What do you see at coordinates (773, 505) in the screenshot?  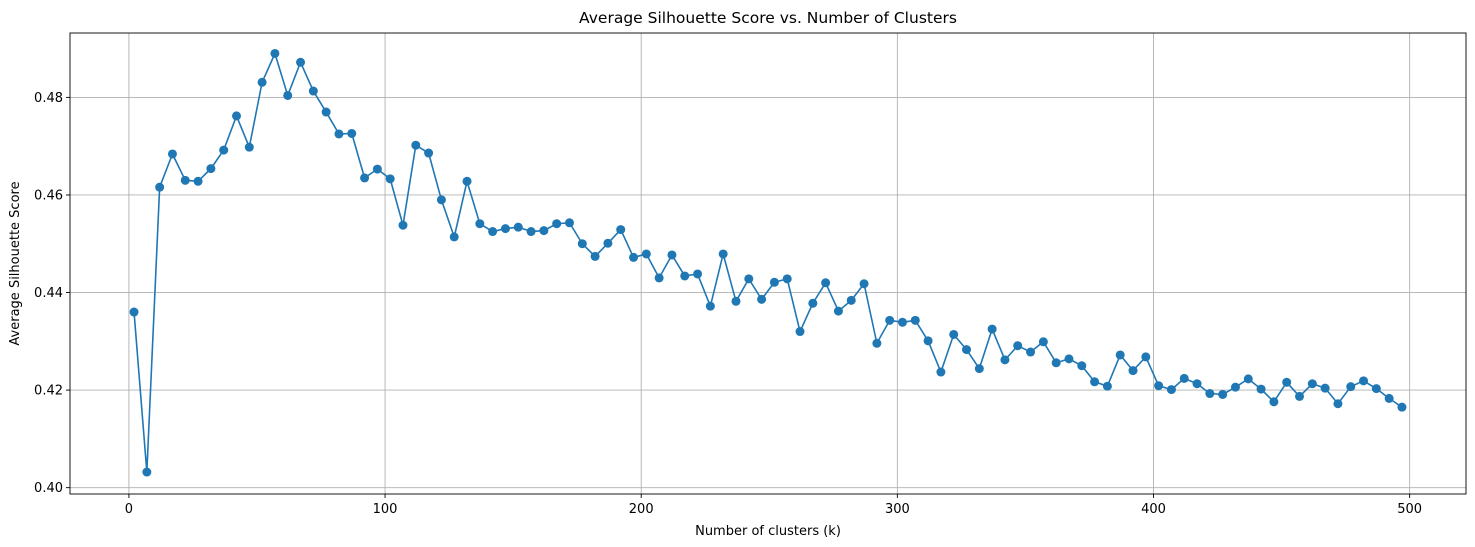 I see `x-axis-ticks: 0 100 200 300 400 500` at bounding box center [773, 505].